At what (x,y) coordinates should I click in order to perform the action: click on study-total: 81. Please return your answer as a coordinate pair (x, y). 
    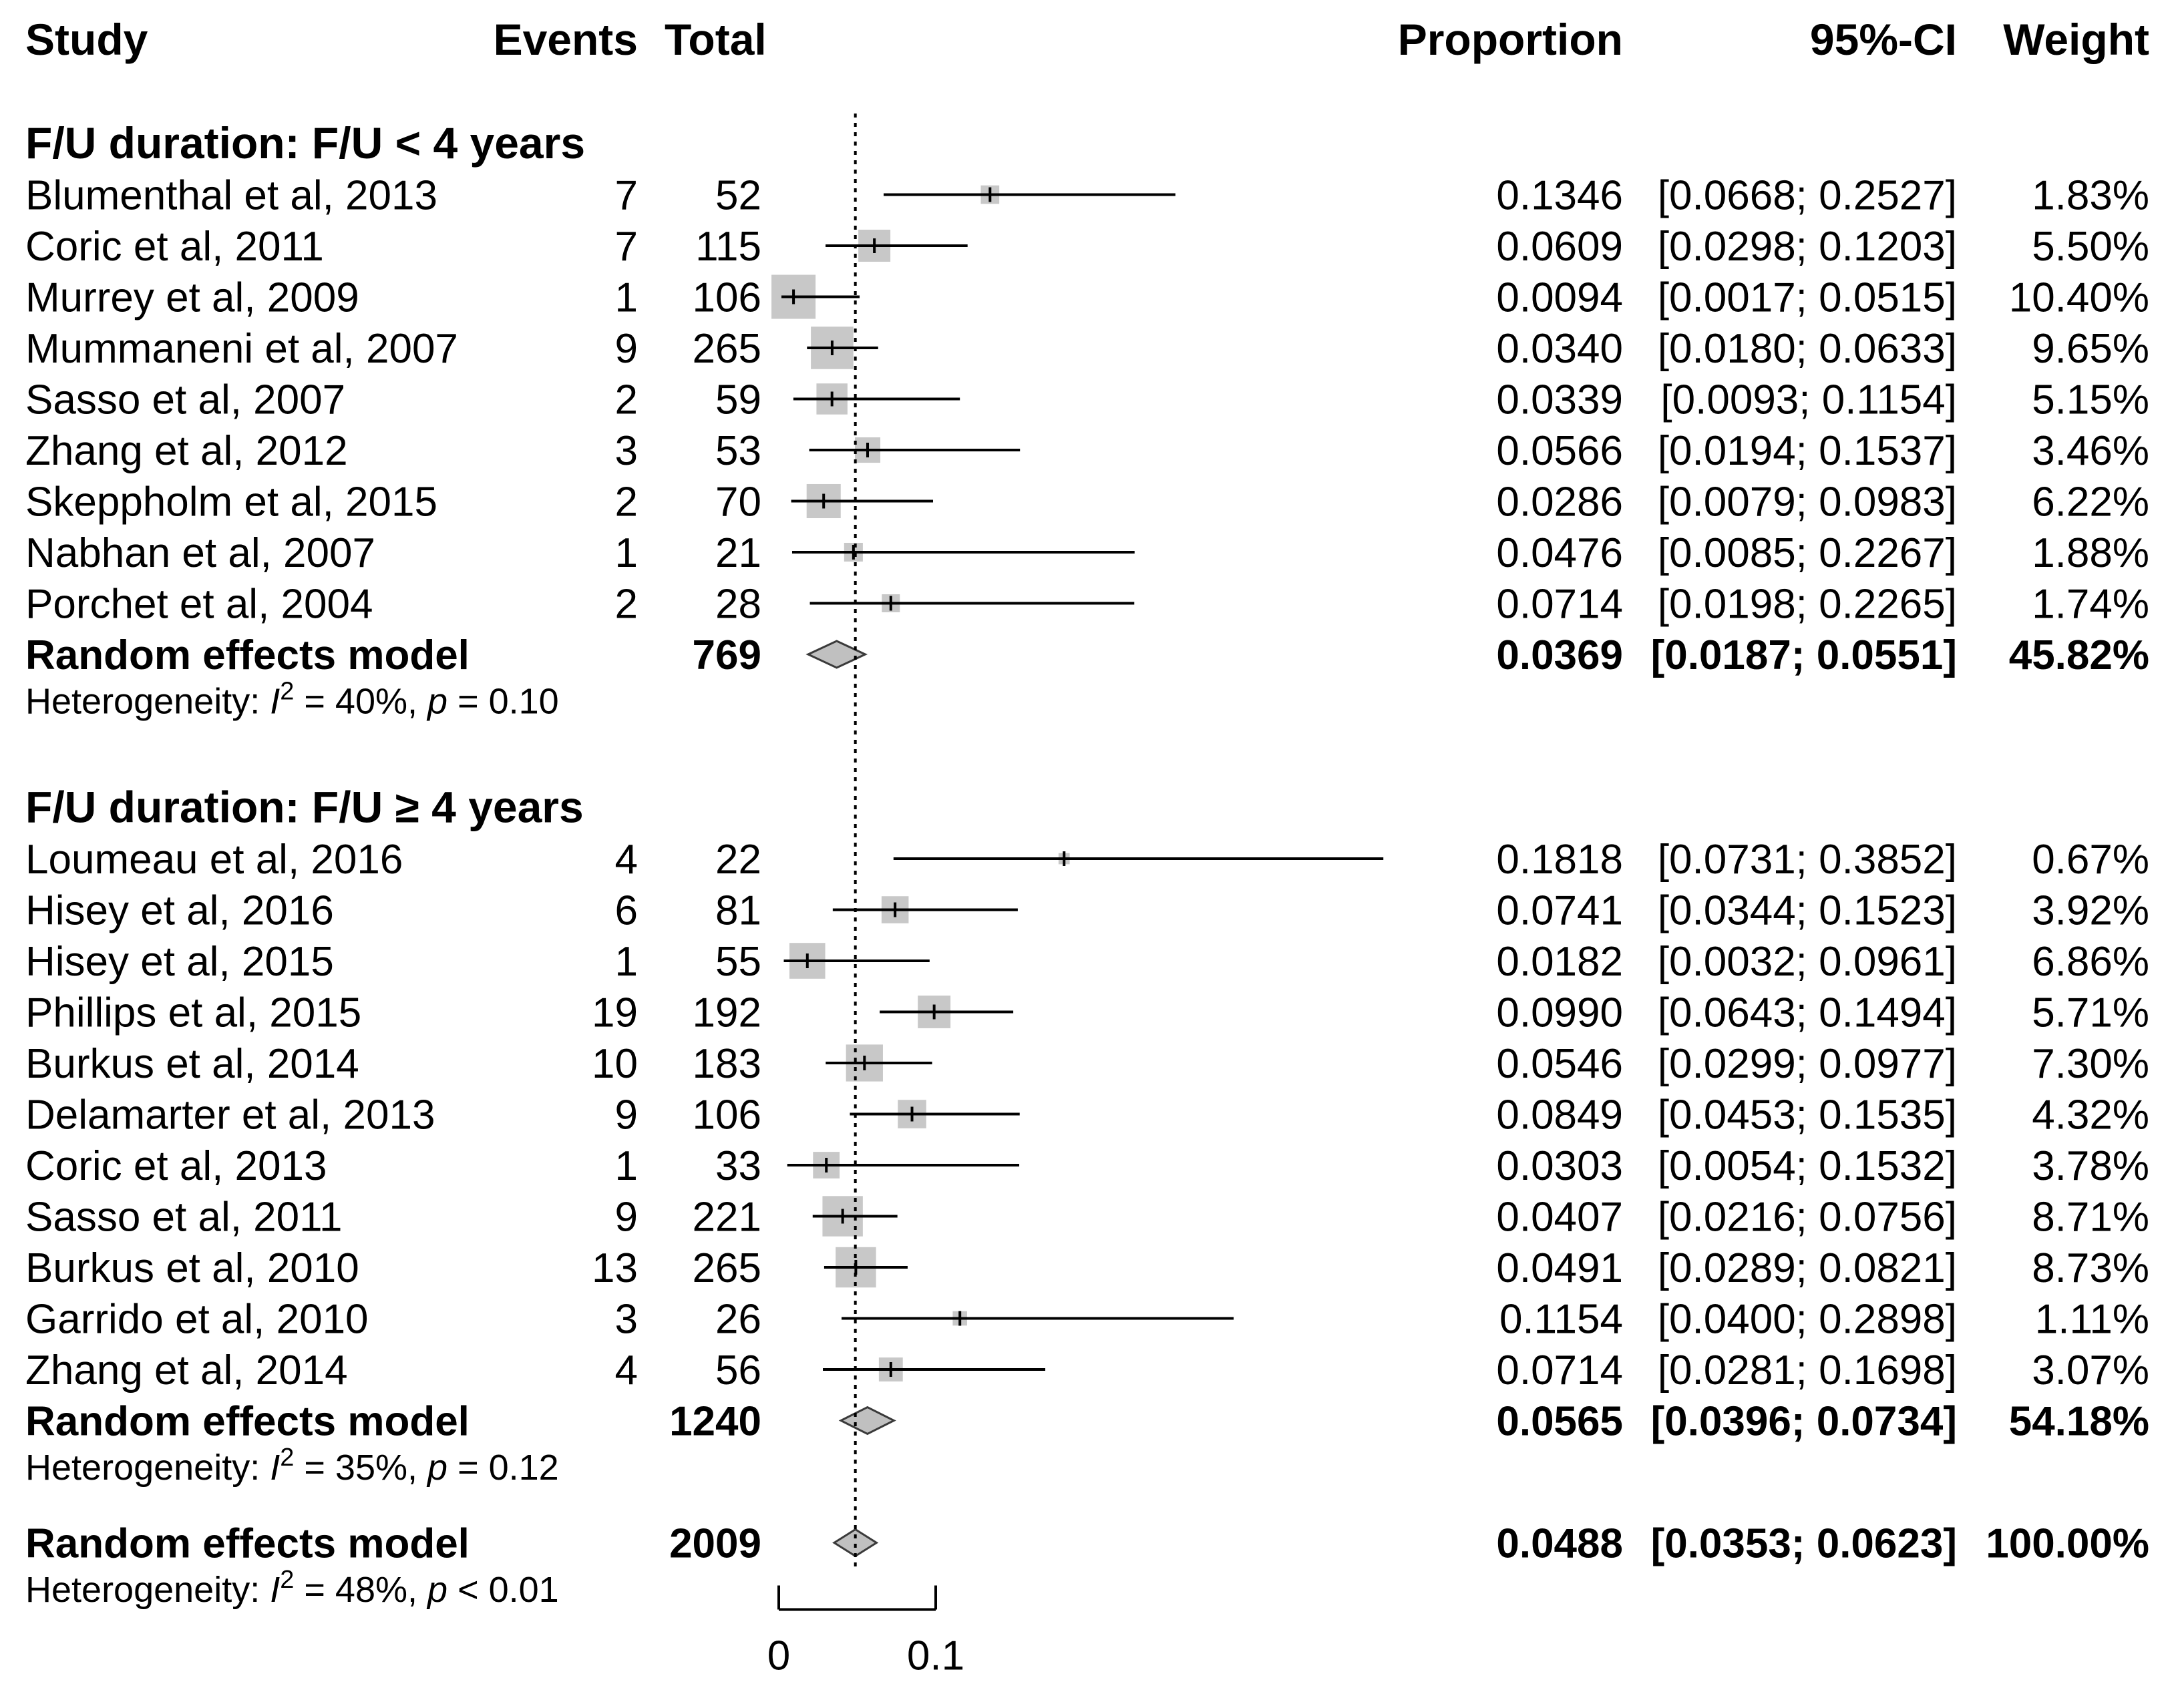
    Looking at the image, I should click on (738, 911).